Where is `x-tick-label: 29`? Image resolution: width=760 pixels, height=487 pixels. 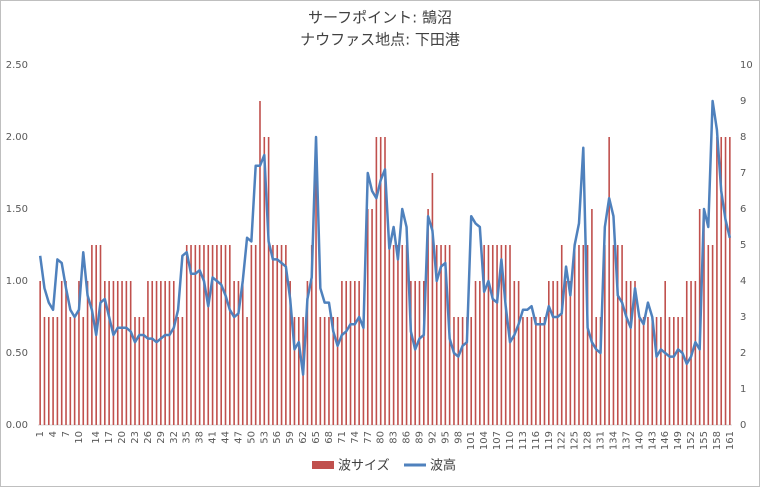
x-tick-label: 29 is located at coordinates (161, 437).